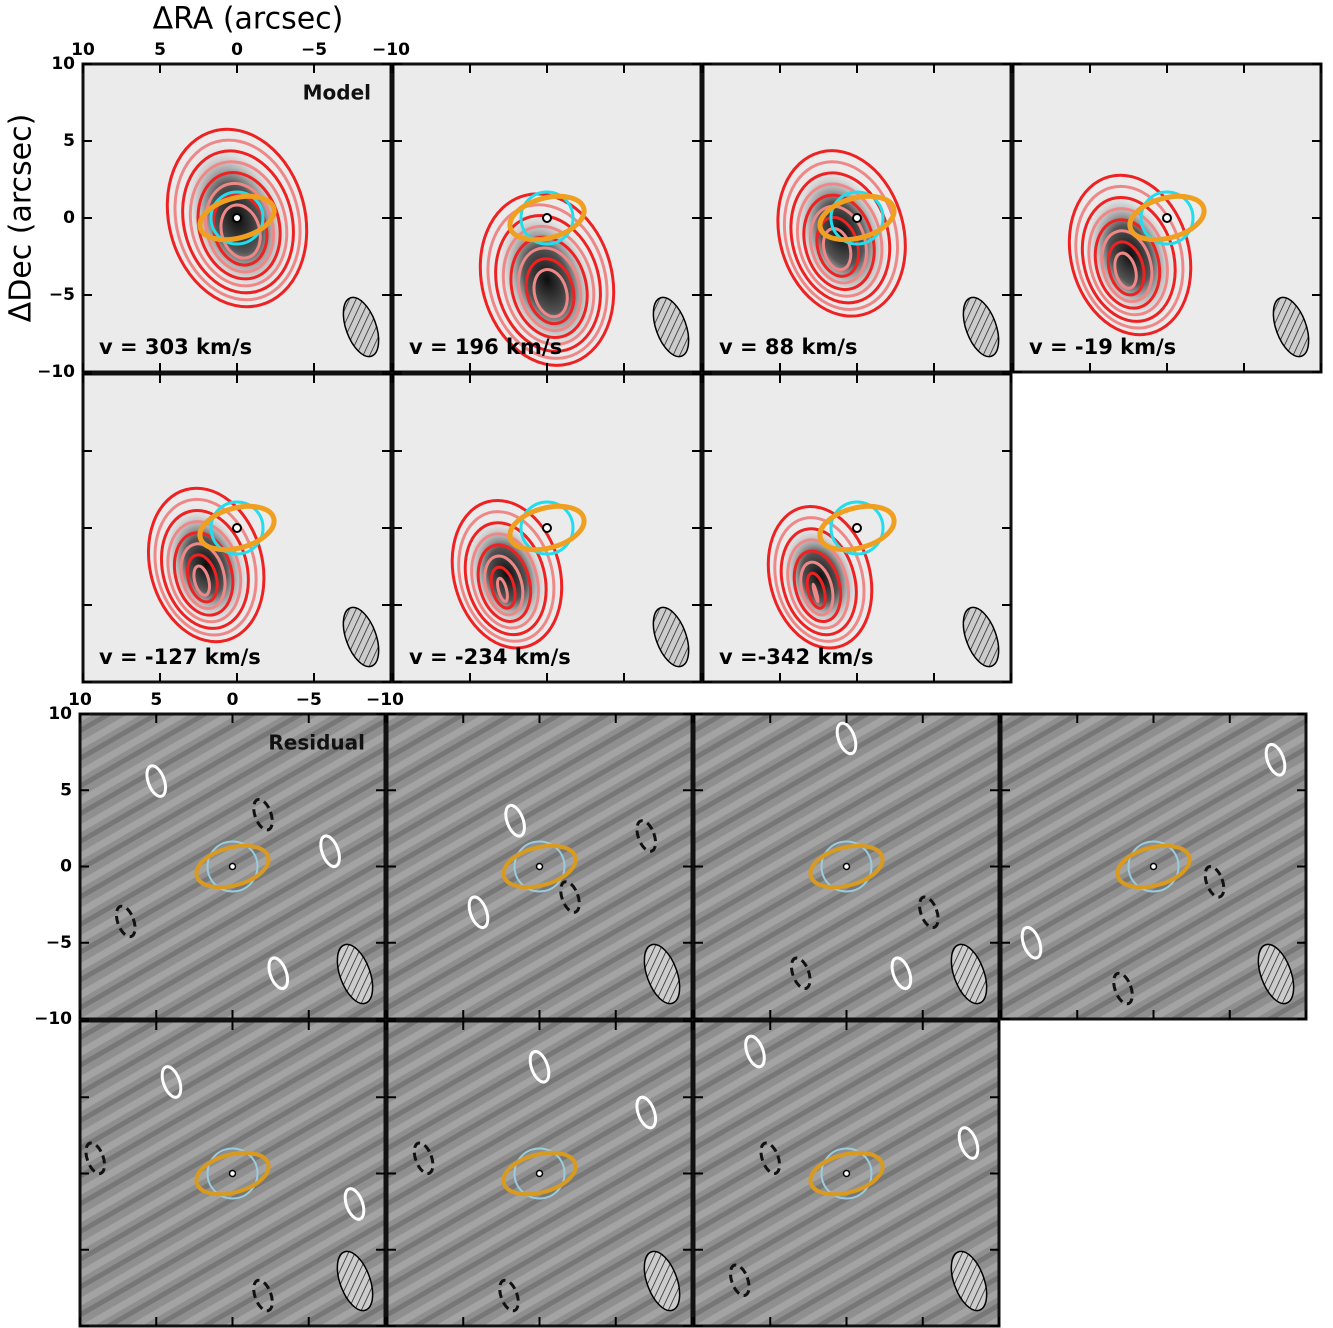 This screenshot has height=1328, width=1333. Describe the element at coordinates (485, 347) in the screenshot. I see `velocity-label: v = 196 km/s` at that location.